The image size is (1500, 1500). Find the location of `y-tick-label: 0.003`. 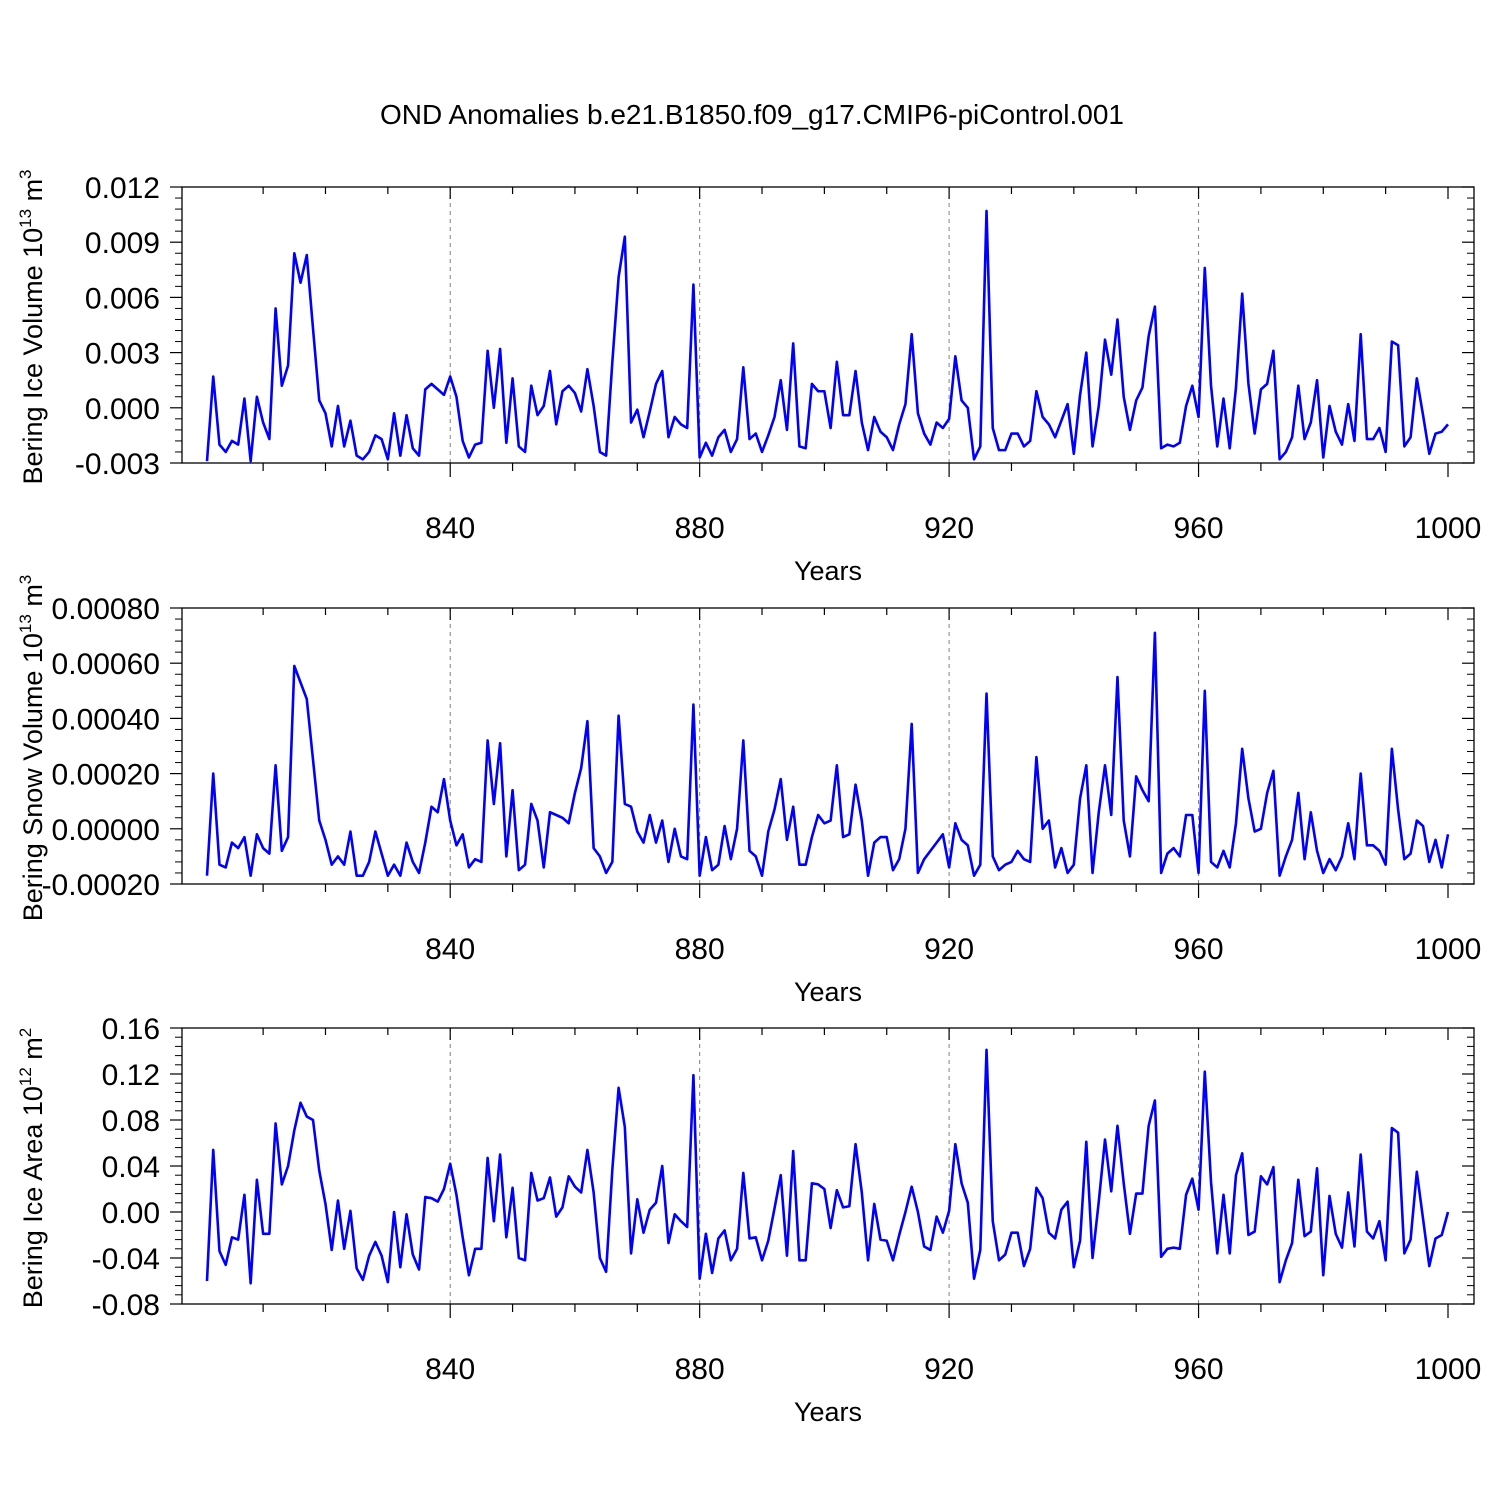

y-tick-label: 0.003 is located at coordinates (122, 354).